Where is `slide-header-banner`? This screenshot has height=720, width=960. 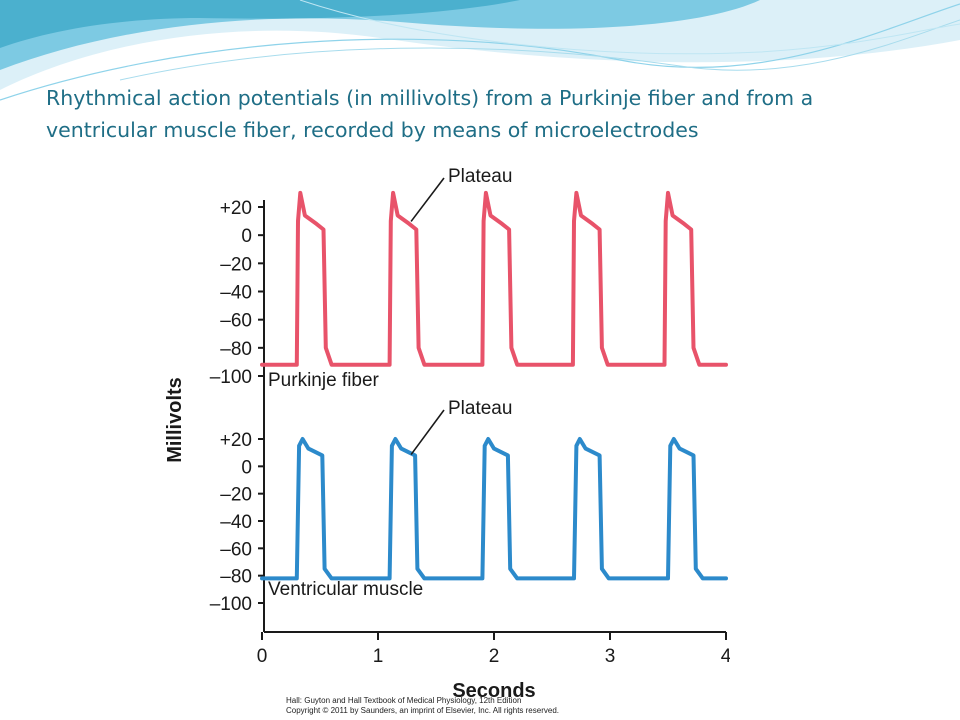 slide-header-banner is located at coordinates (480, 50).